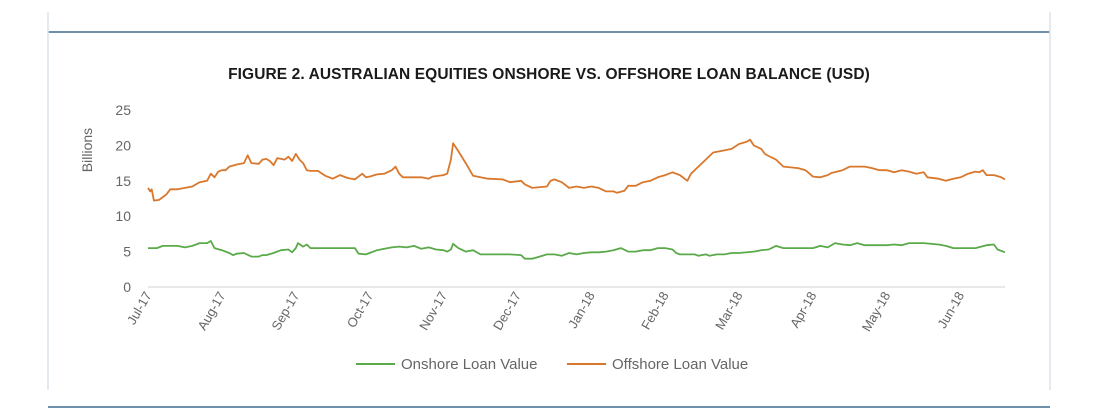 The height and width of the screenshot is (415, 1098). I want to click on offshore-series-line, so click(576, 170).